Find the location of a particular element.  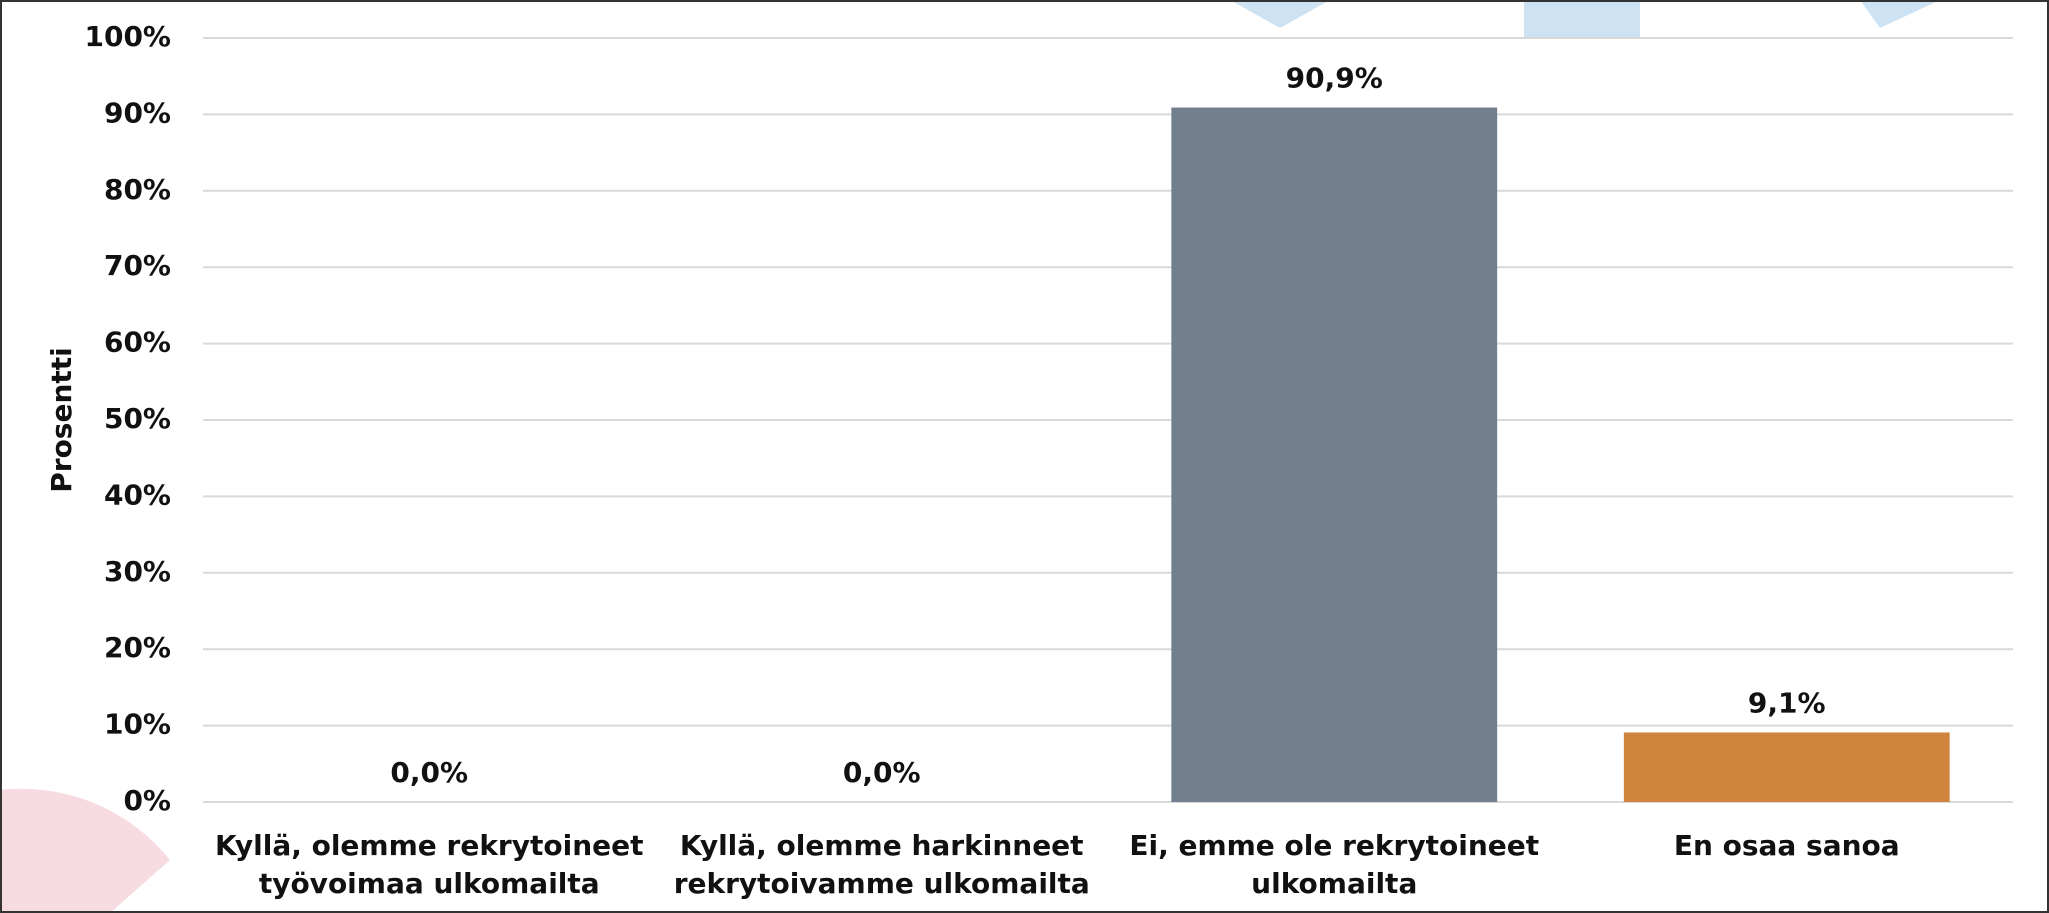

x-tick-label: En osaa sanoa is located at coordinates (1786, 845).